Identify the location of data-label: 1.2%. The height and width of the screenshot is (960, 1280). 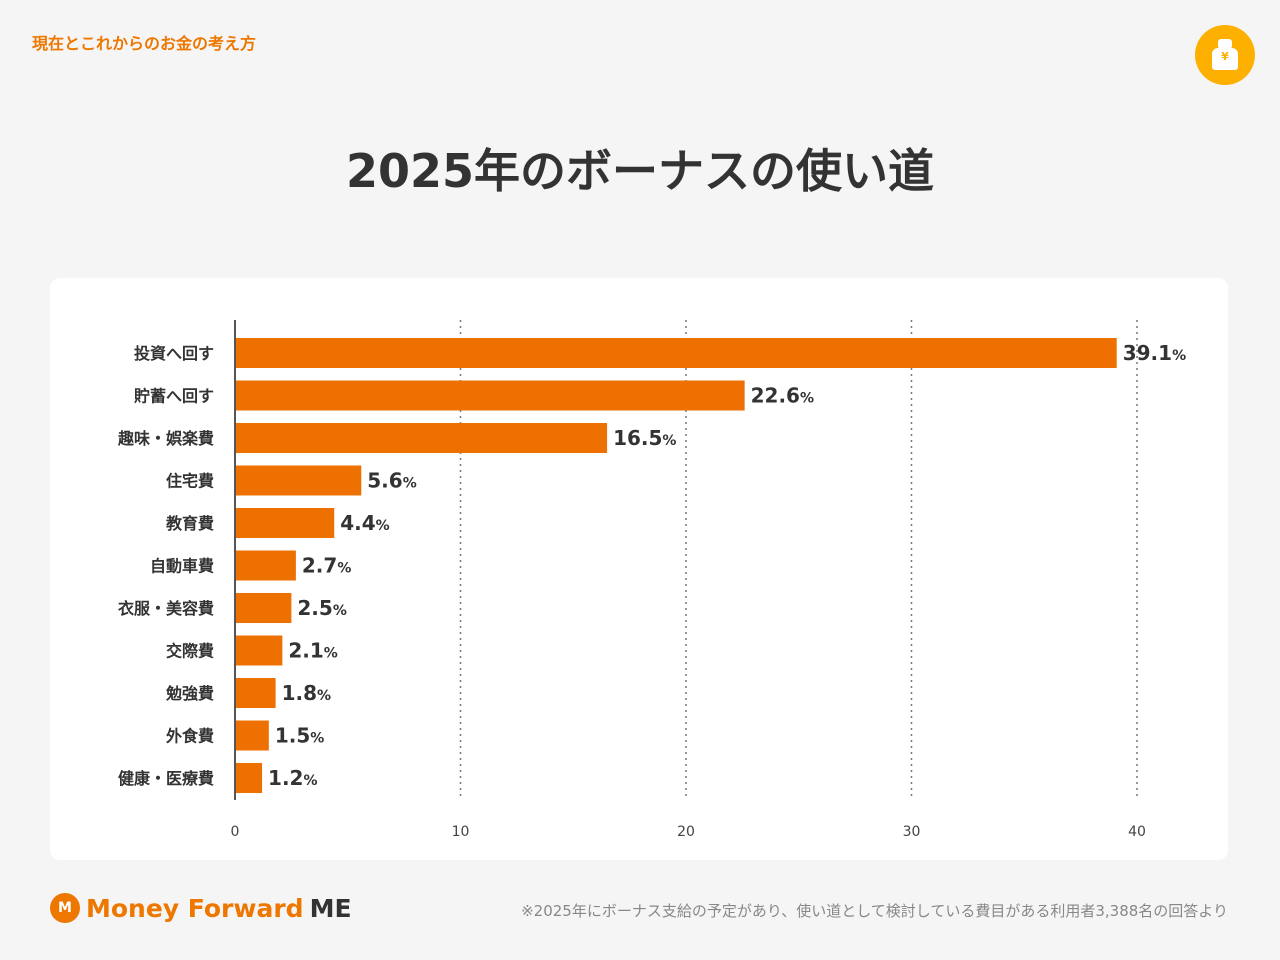
(292, 778).